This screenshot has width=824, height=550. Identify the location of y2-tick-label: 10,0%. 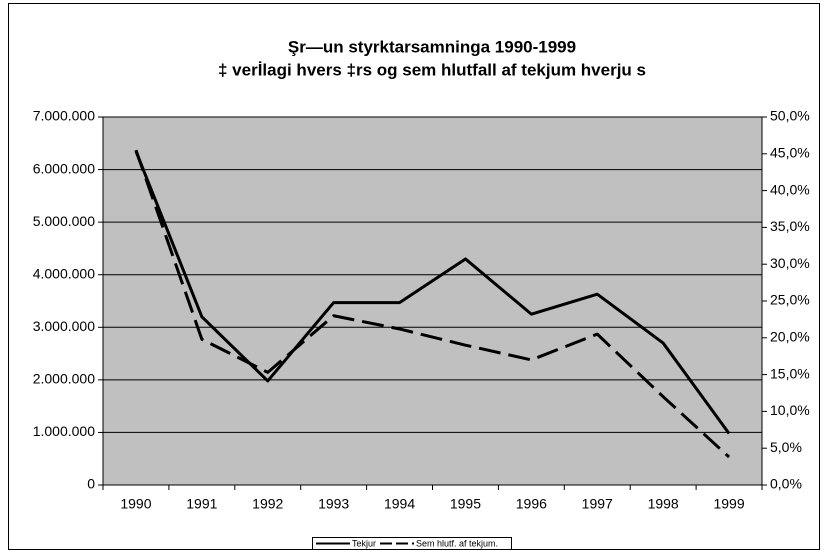
(790, 410).